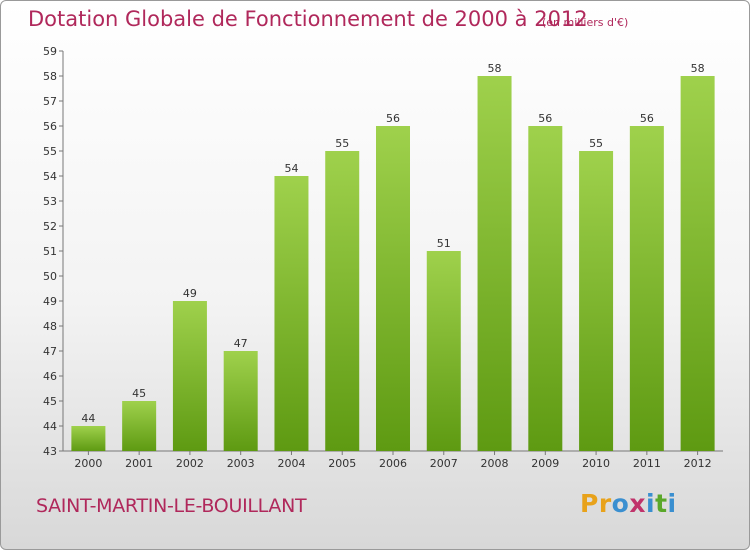  I want to click on y-tick-label: 54, so click(50, 176).